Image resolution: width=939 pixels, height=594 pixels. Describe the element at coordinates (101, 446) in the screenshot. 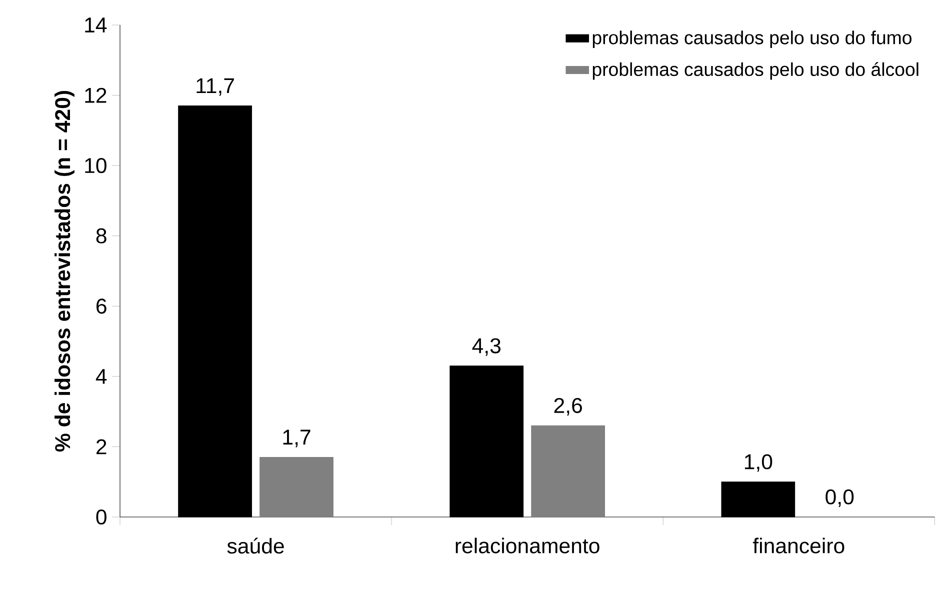

I see `y-tick-label: 2` at that location.